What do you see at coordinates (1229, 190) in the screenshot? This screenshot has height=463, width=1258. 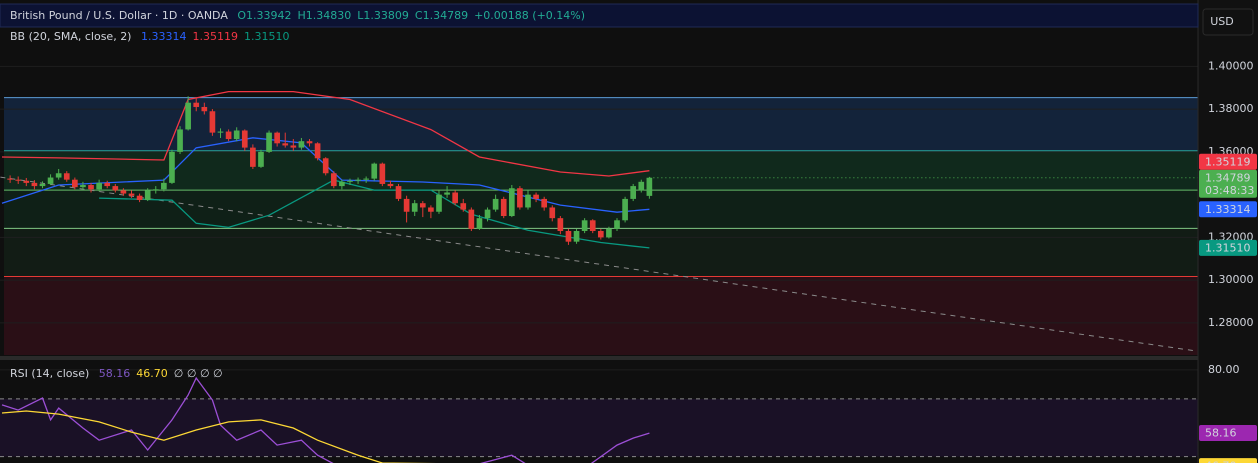 I see `badge-timer: 03:48:33` at bounding box center [1229, 190].